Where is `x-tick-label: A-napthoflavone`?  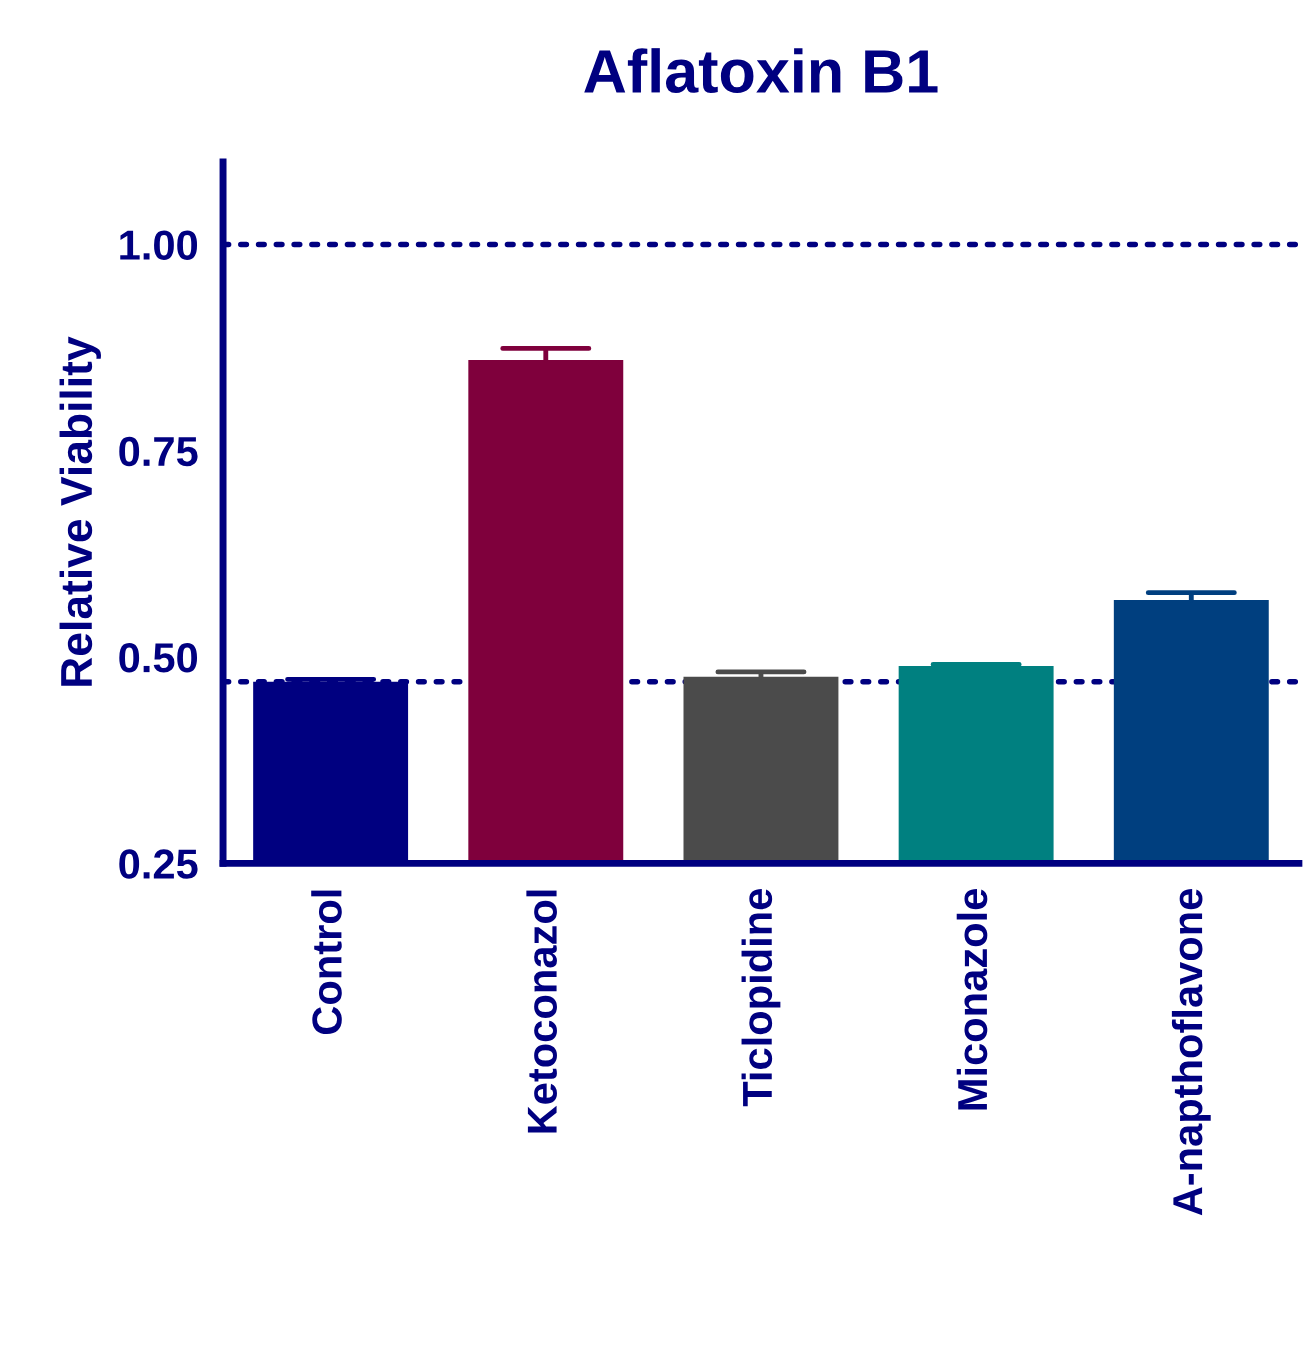 x-tick-label: A-napthoflavone is located at coordinates (1191, 1052).